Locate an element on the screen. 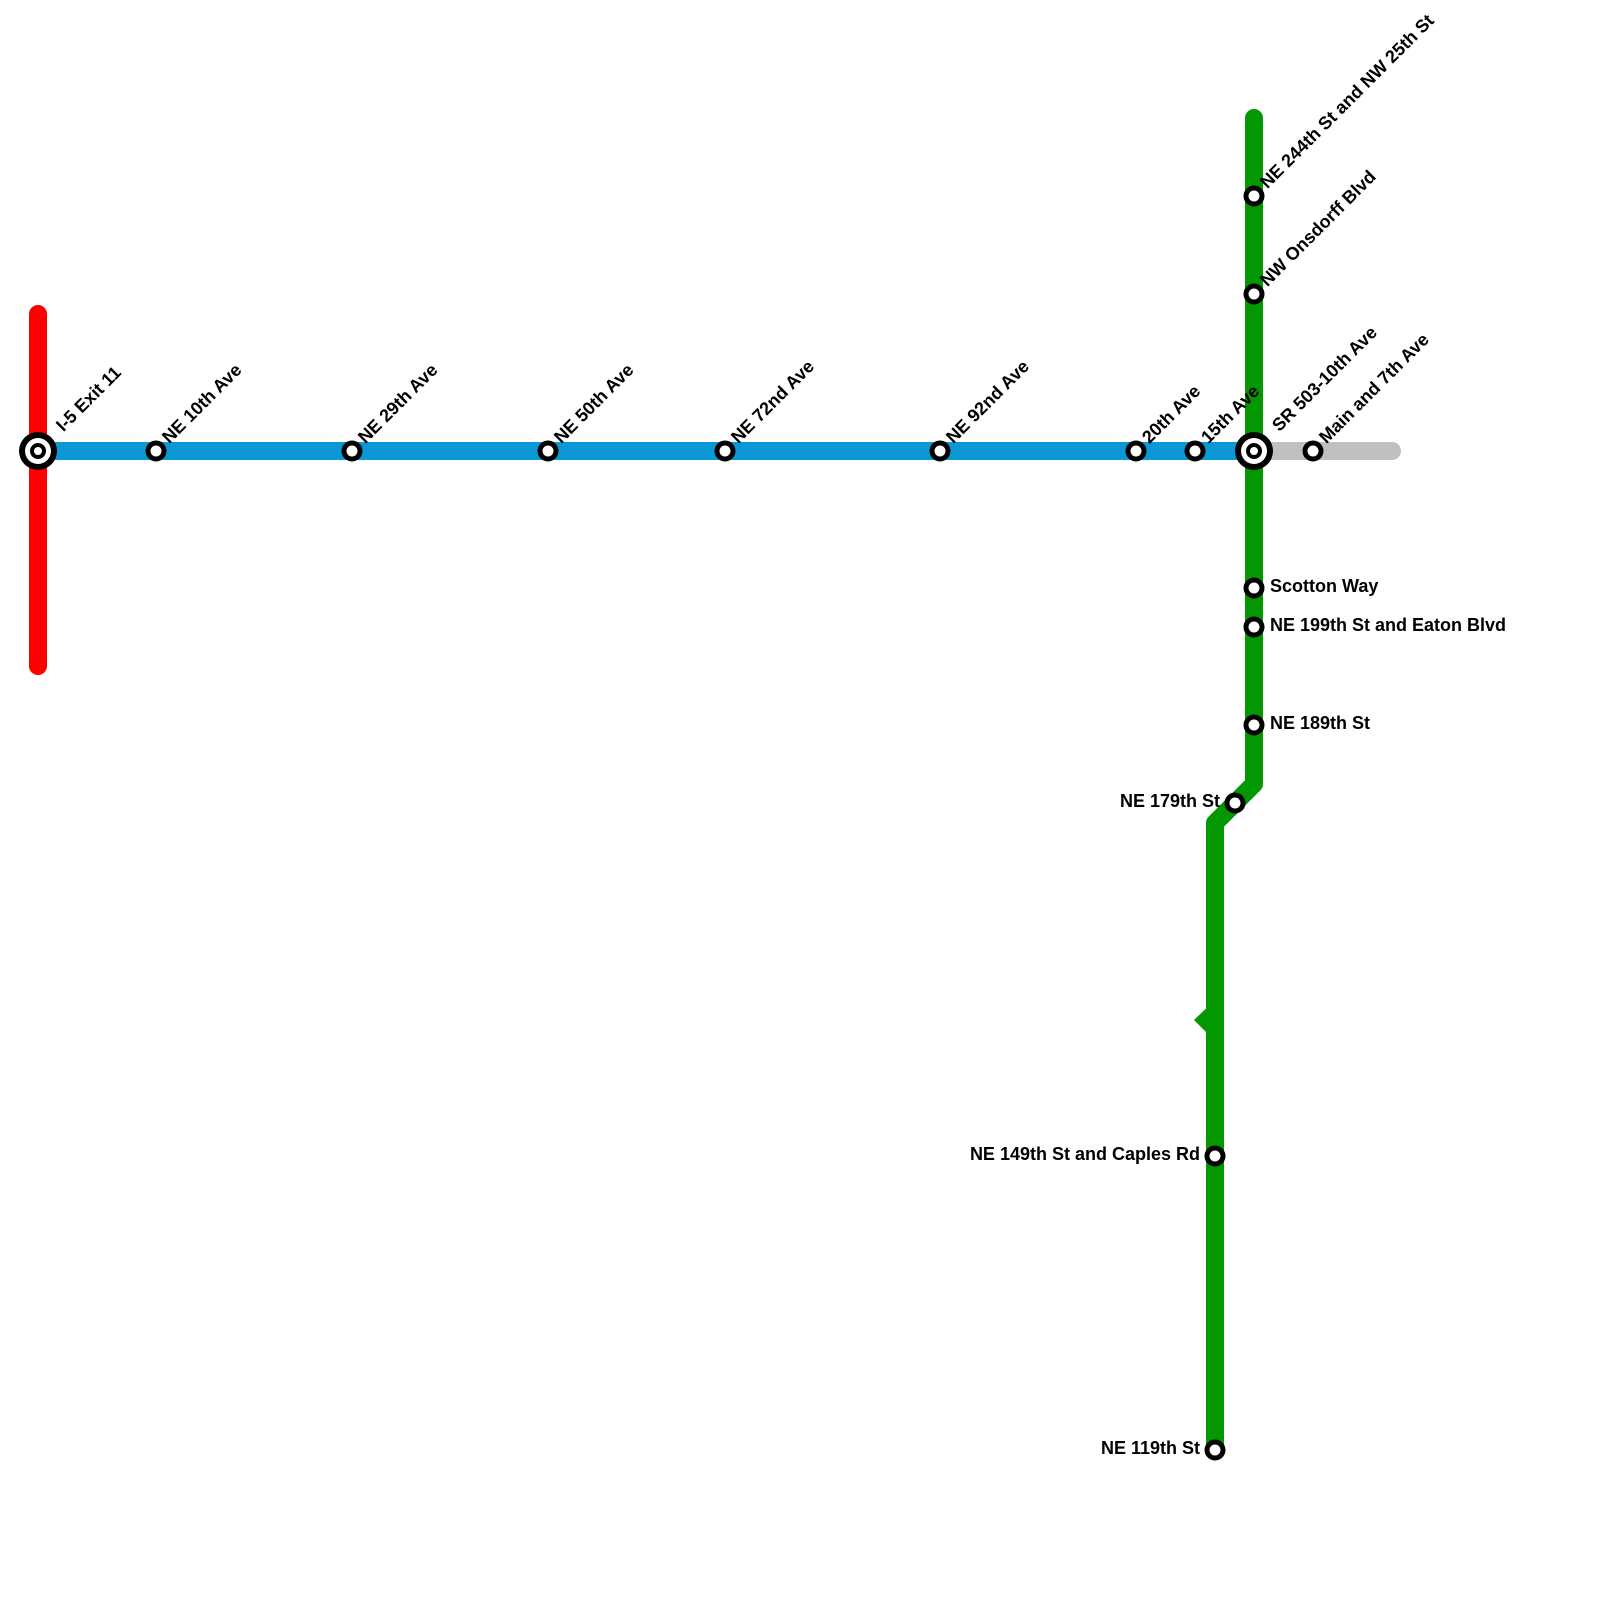 Image resolution: width=1600 pixels, height=1600 pixels. station-label: NE 149th St and Caples Rd is located at coordinates (1085, 1154).